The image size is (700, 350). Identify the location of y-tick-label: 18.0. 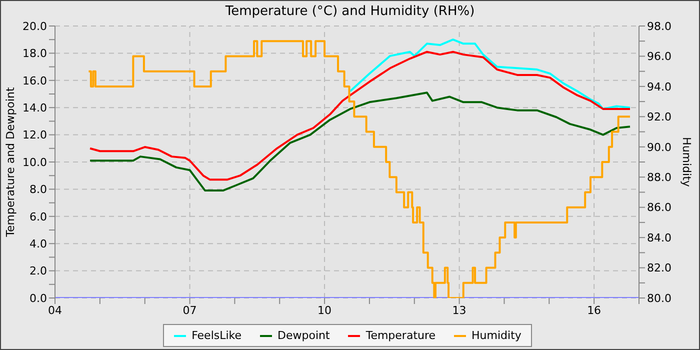
(34, 53).